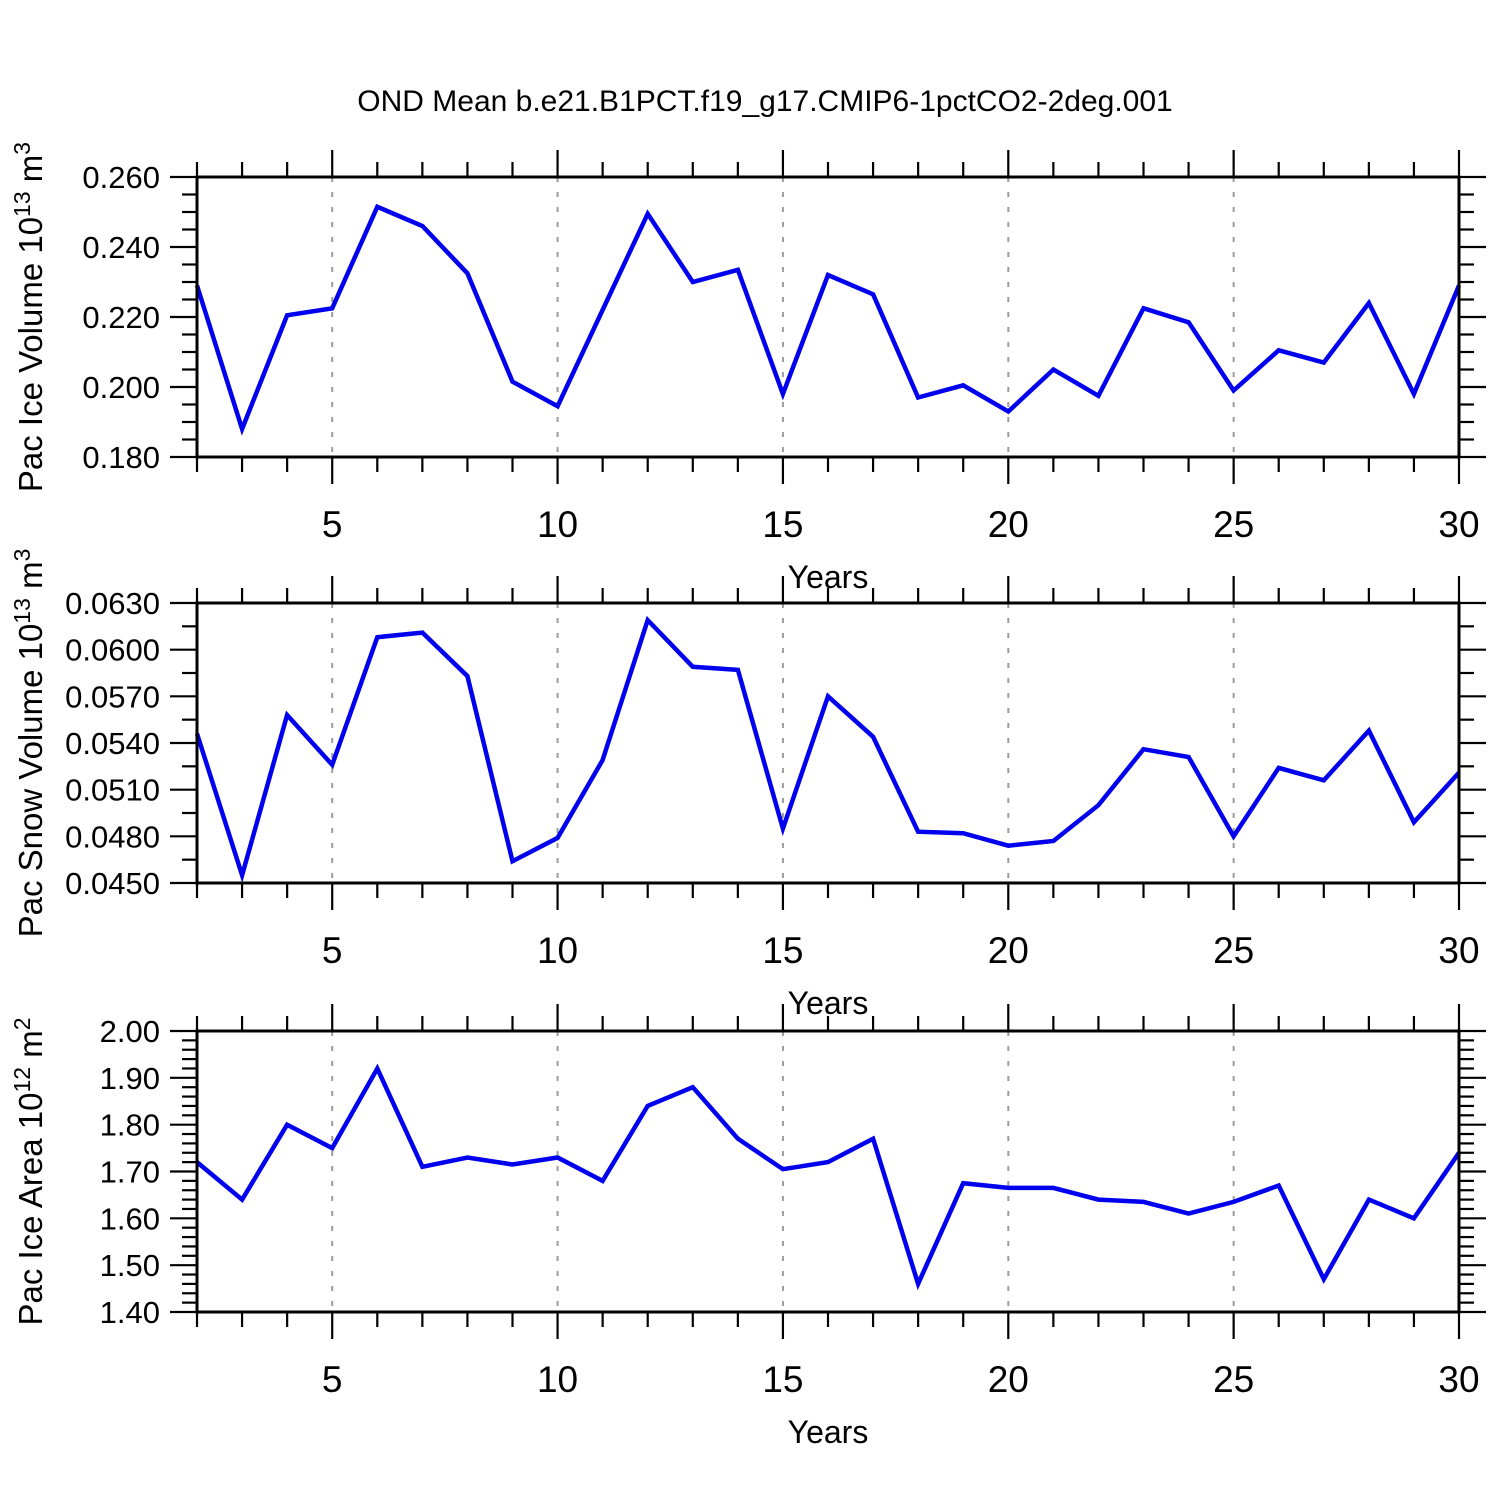 The image size is (1500, 1500). I want to click on y-tick-label: 1.60, so click(130, 1218).